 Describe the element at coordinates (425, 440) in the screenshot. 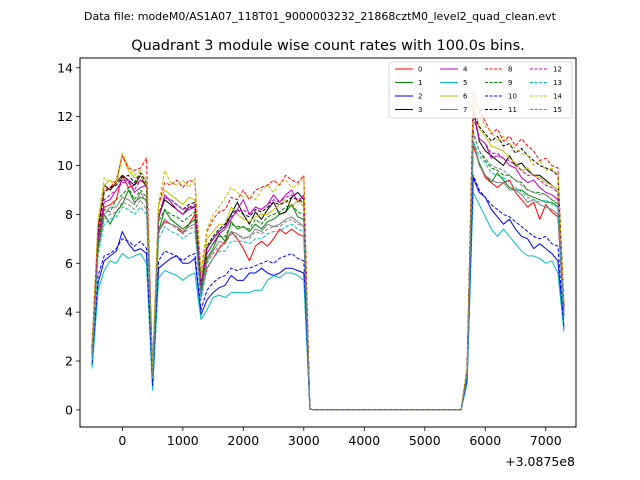

I see `x-tick-label: 5000` at that location.